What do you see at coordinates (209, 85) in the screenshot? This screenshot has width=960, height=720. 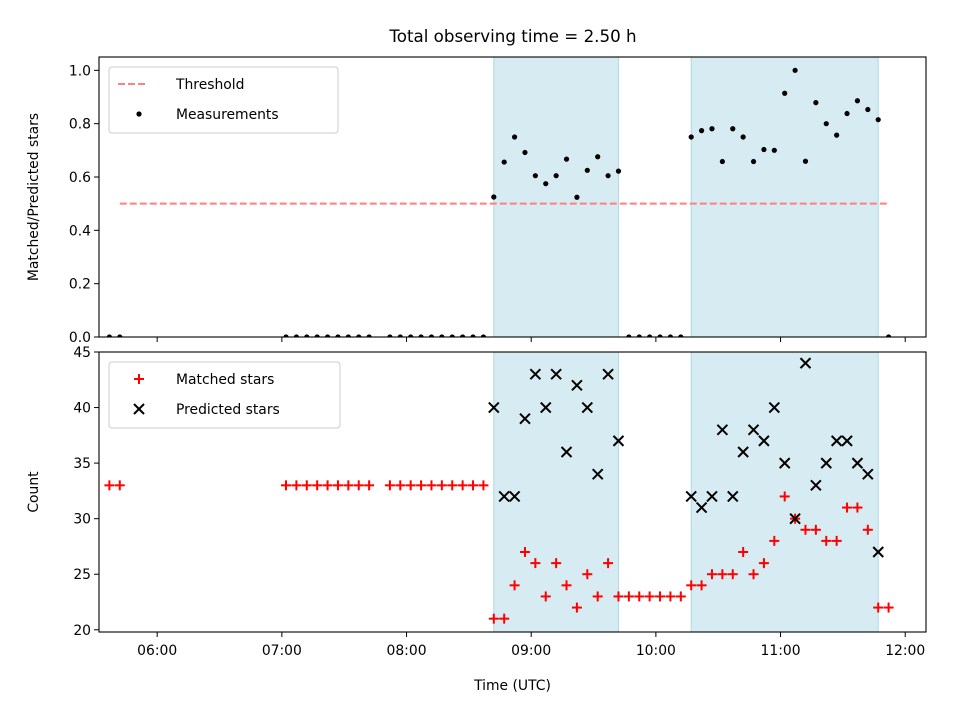 I see `legend-label: Threshold` at bounding box center [209, 85].